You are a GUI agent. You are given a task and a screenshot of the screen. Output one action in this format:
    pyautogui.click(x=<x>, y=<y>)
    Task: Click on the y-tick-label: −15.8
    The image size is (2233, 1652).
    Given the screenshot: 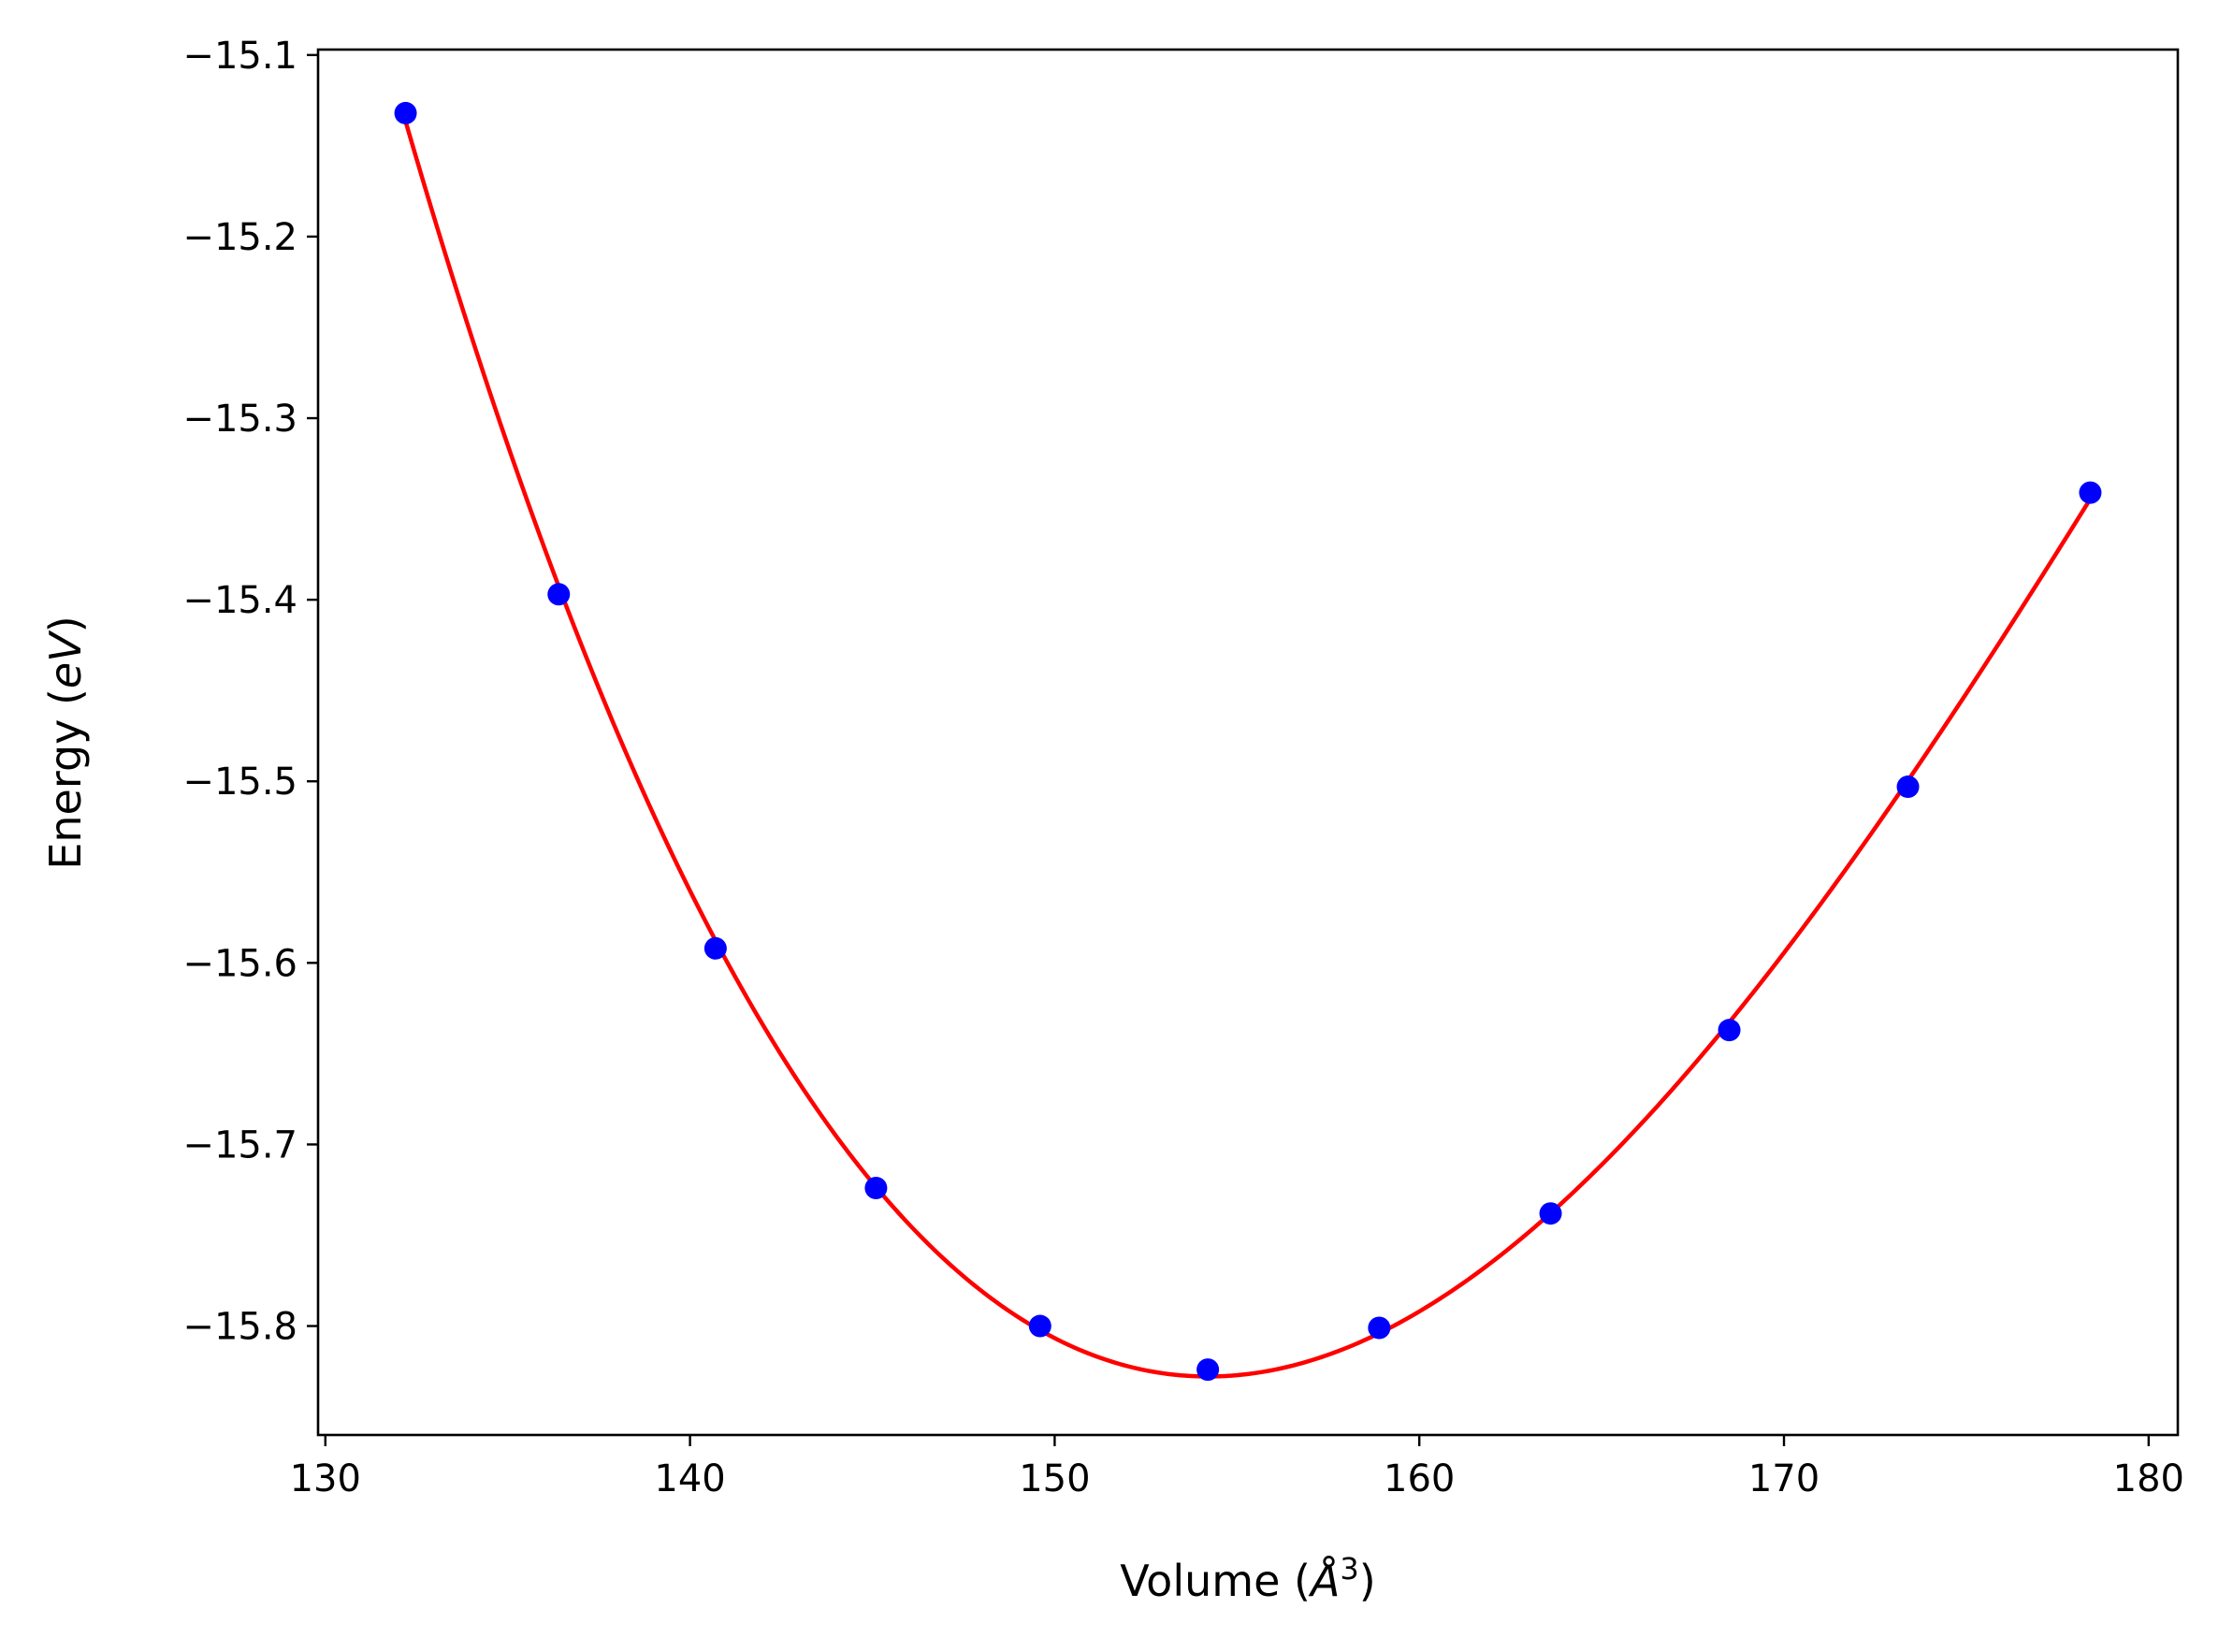 What is the action you would take?
    pyautogui.click(x=239, y=1327)
    